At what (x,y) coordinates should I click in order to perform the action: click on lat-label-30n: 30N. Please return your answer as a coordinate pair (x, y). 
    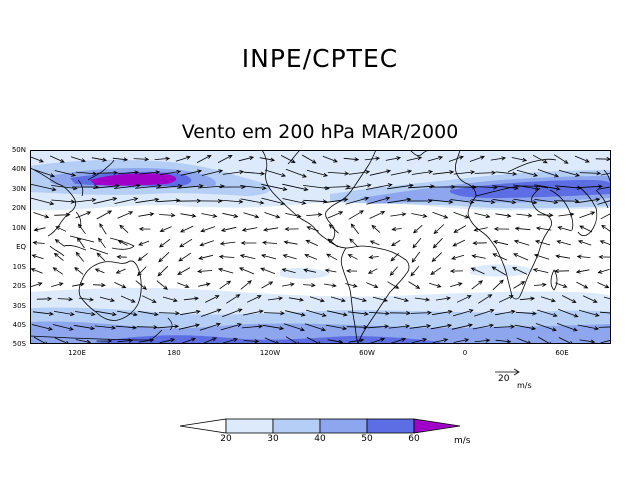
    Looking at the image, I should click on (18, 189).